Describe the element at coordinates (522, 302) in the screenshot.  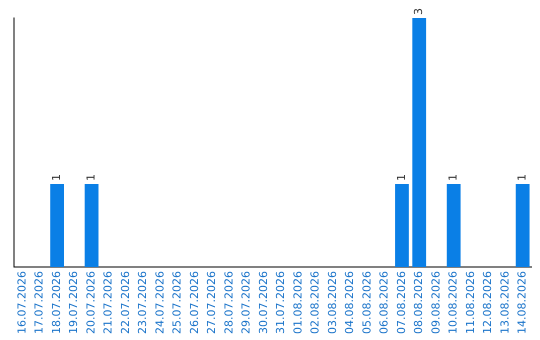
I see `x-tick-label: 14.08.2026` at that location.